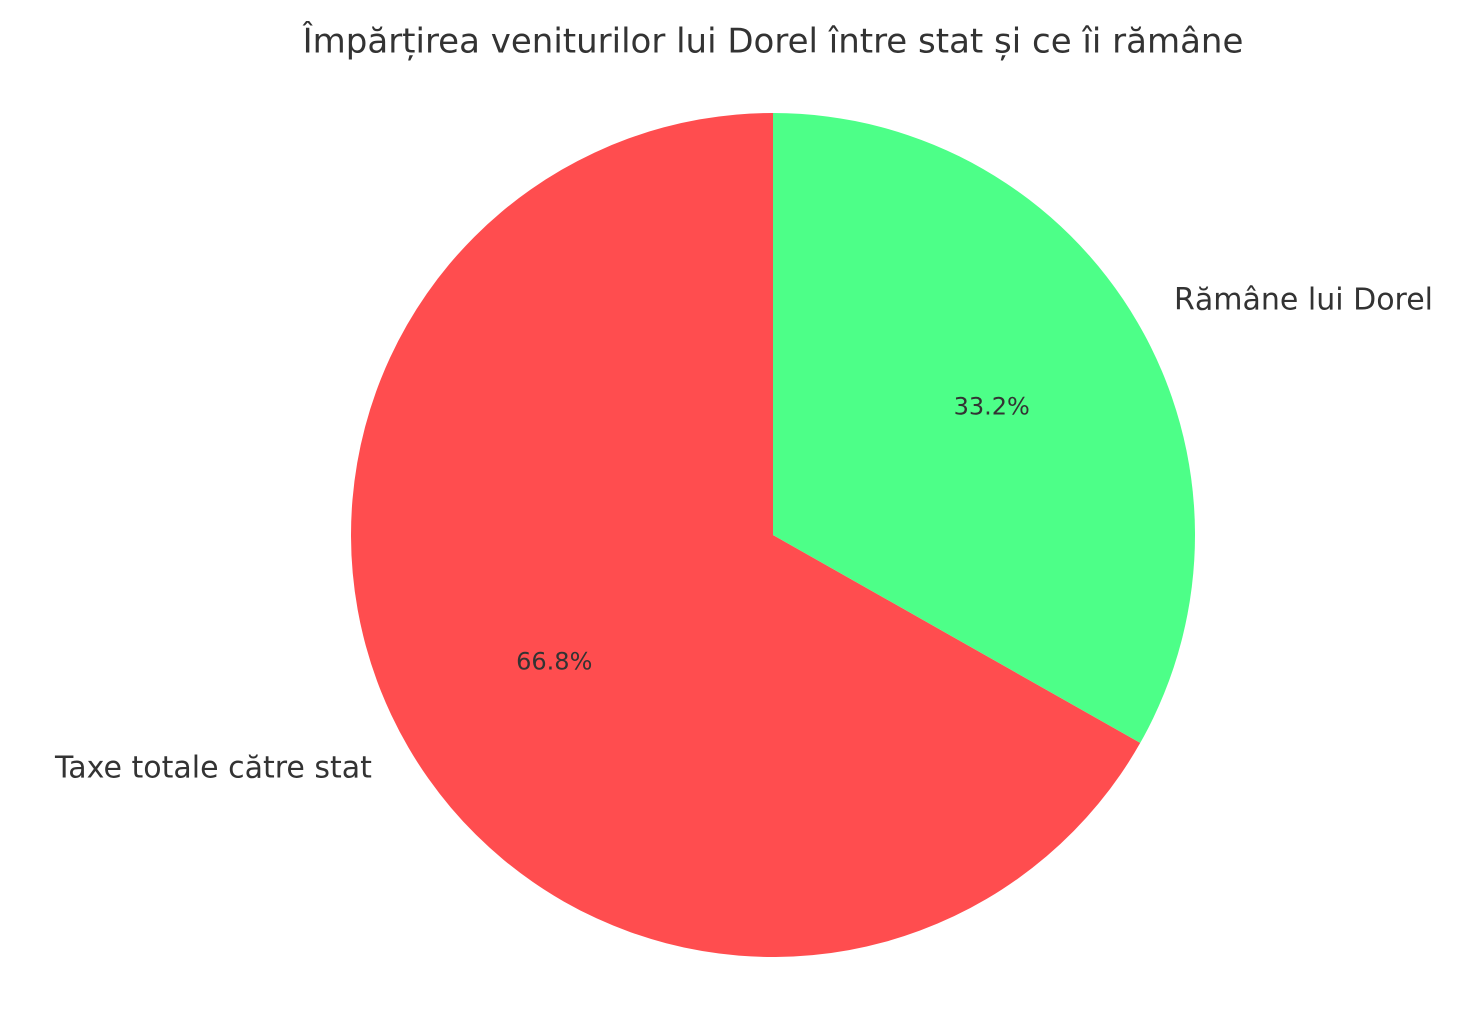  What do you see at coordinates (992, 406) in the screenshot?
I see `percent-label: 33.2%` at bounding box center [992, 406].